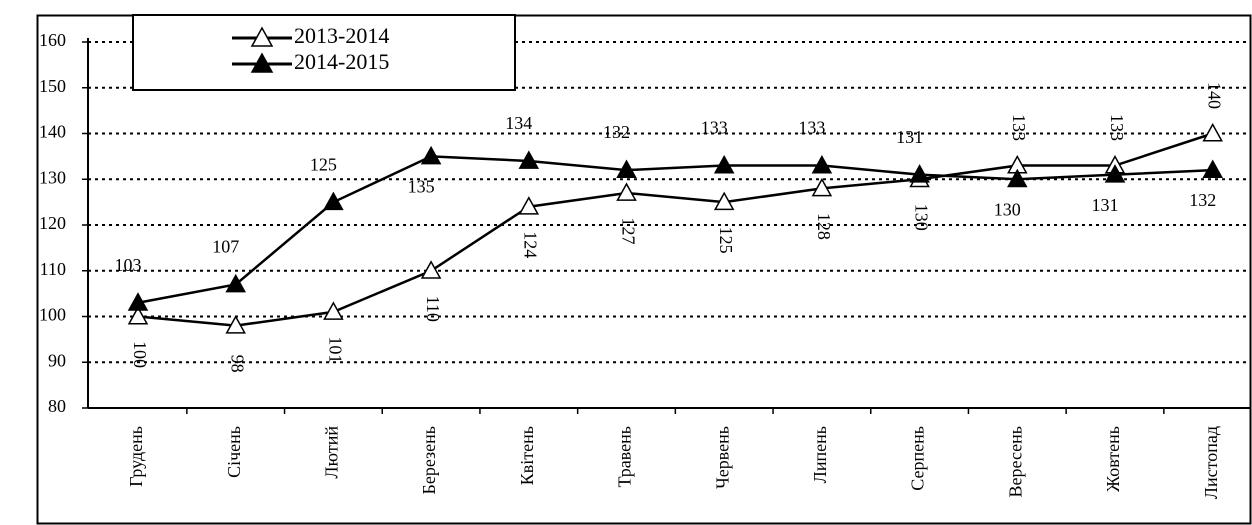 Image resolution: width=1252 pixels, height=525 pixels. I want to click on x-tick-label: Січень, so click(234, 452).